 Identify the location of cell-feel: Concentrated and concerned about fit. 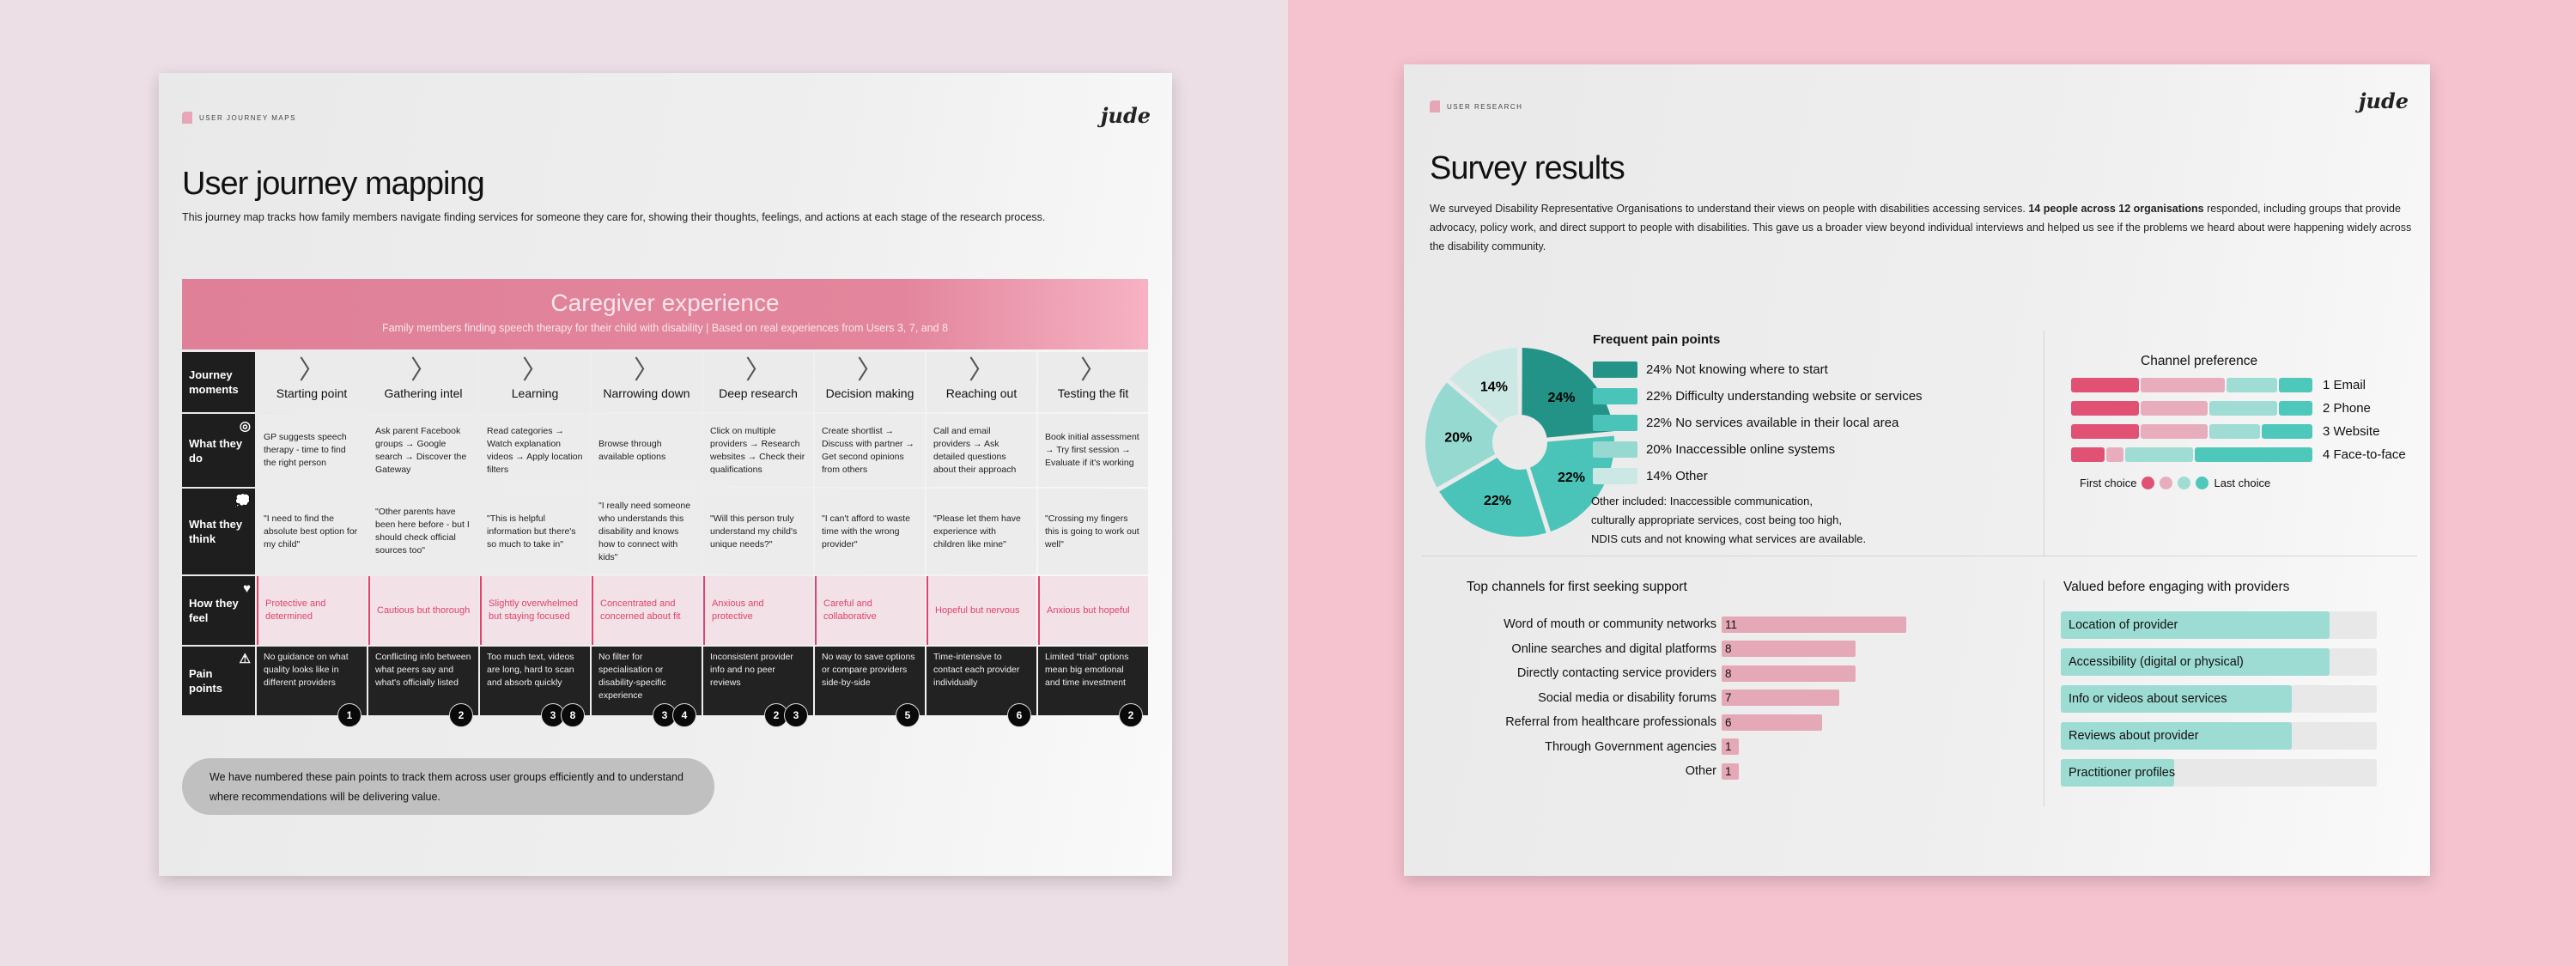
(647, 610).